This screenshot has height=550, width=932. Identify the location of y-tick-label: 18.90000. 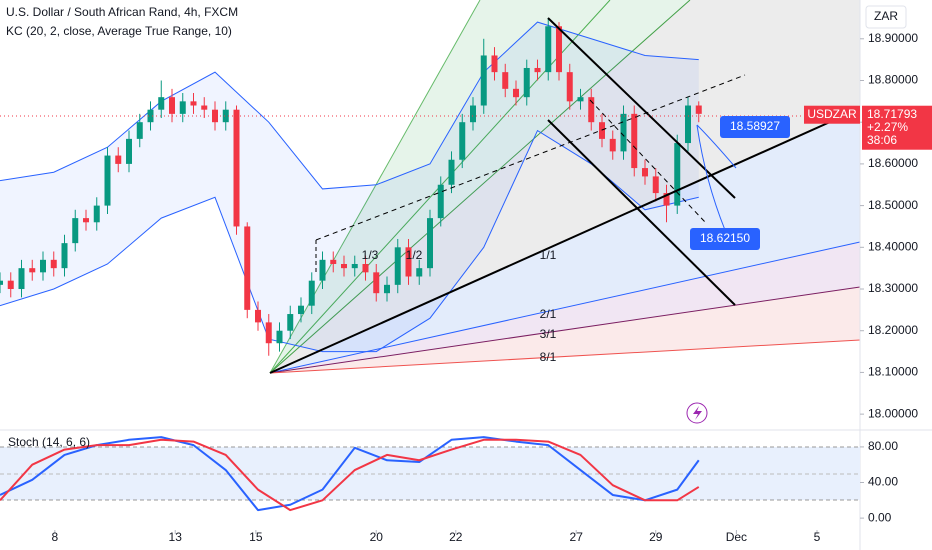
(893, 38).